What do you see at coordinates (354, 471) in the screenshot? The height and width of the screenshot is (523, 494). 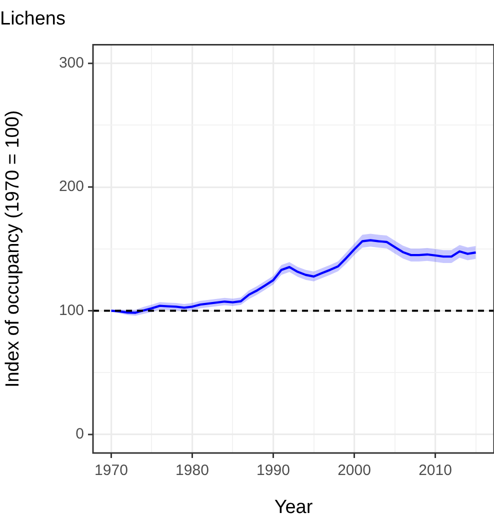 I see `x-tick-label: 2000` at bounding box center [354, 471].